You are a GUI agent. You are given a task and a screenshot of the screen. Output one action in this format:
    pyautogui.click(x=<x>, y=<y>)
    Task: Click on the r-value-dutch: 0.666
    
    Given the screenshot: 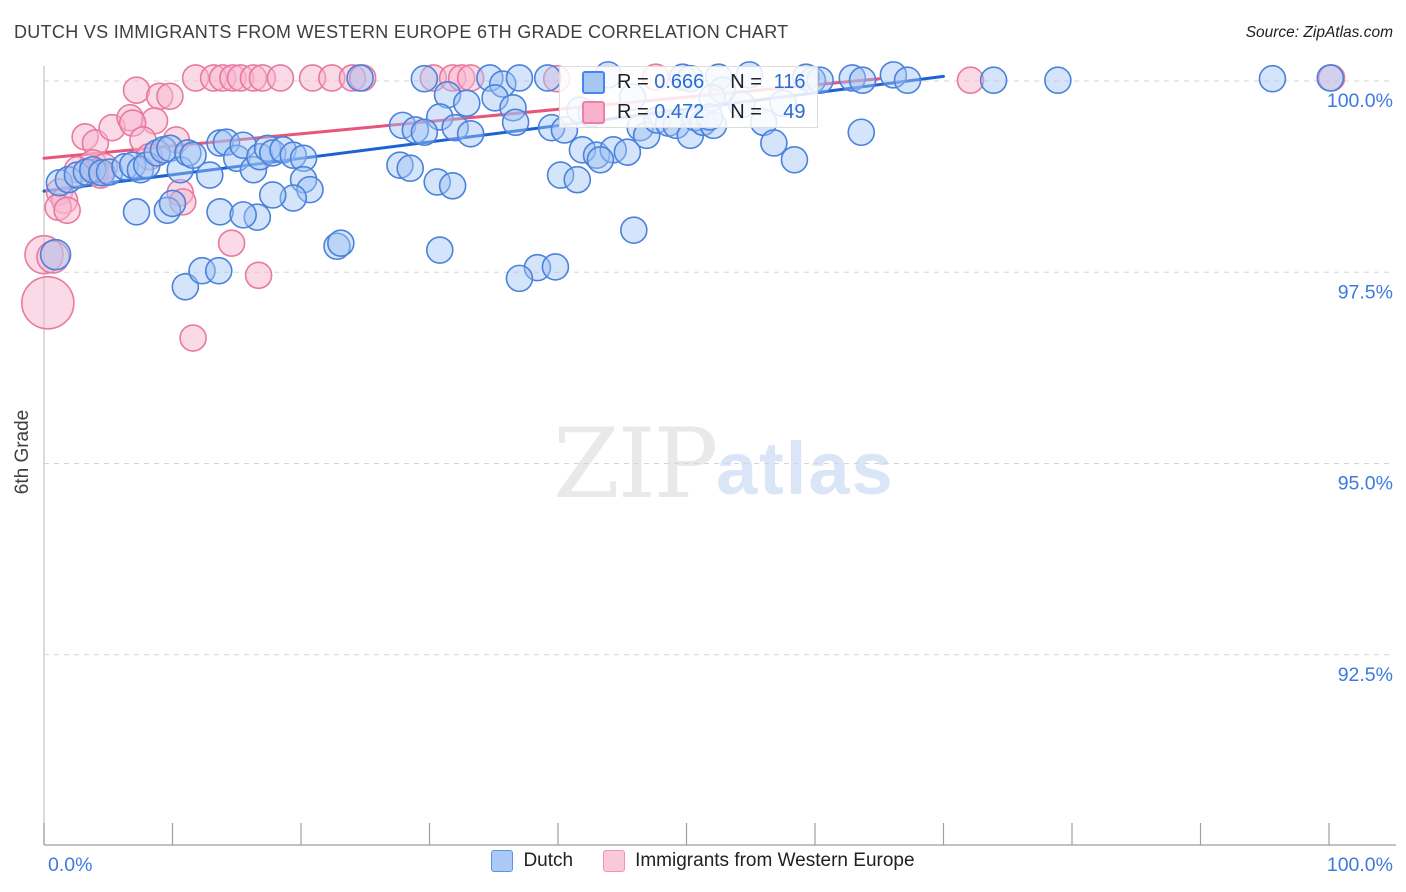 What is the action you would take?
    pyautogui.click(x=679, y=81)
    